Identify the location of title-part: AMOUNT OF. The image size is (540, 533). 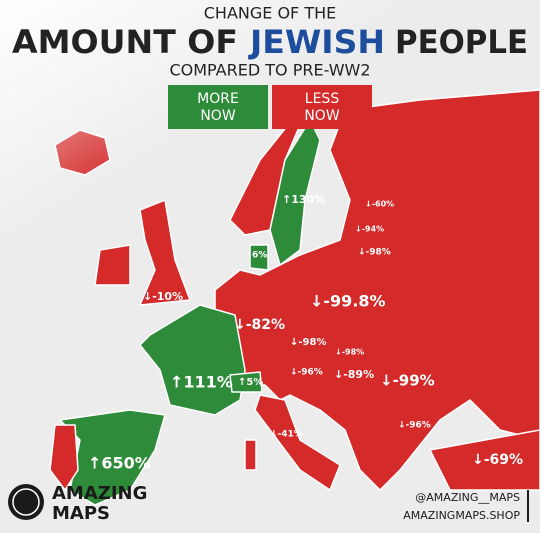
(125, 42).